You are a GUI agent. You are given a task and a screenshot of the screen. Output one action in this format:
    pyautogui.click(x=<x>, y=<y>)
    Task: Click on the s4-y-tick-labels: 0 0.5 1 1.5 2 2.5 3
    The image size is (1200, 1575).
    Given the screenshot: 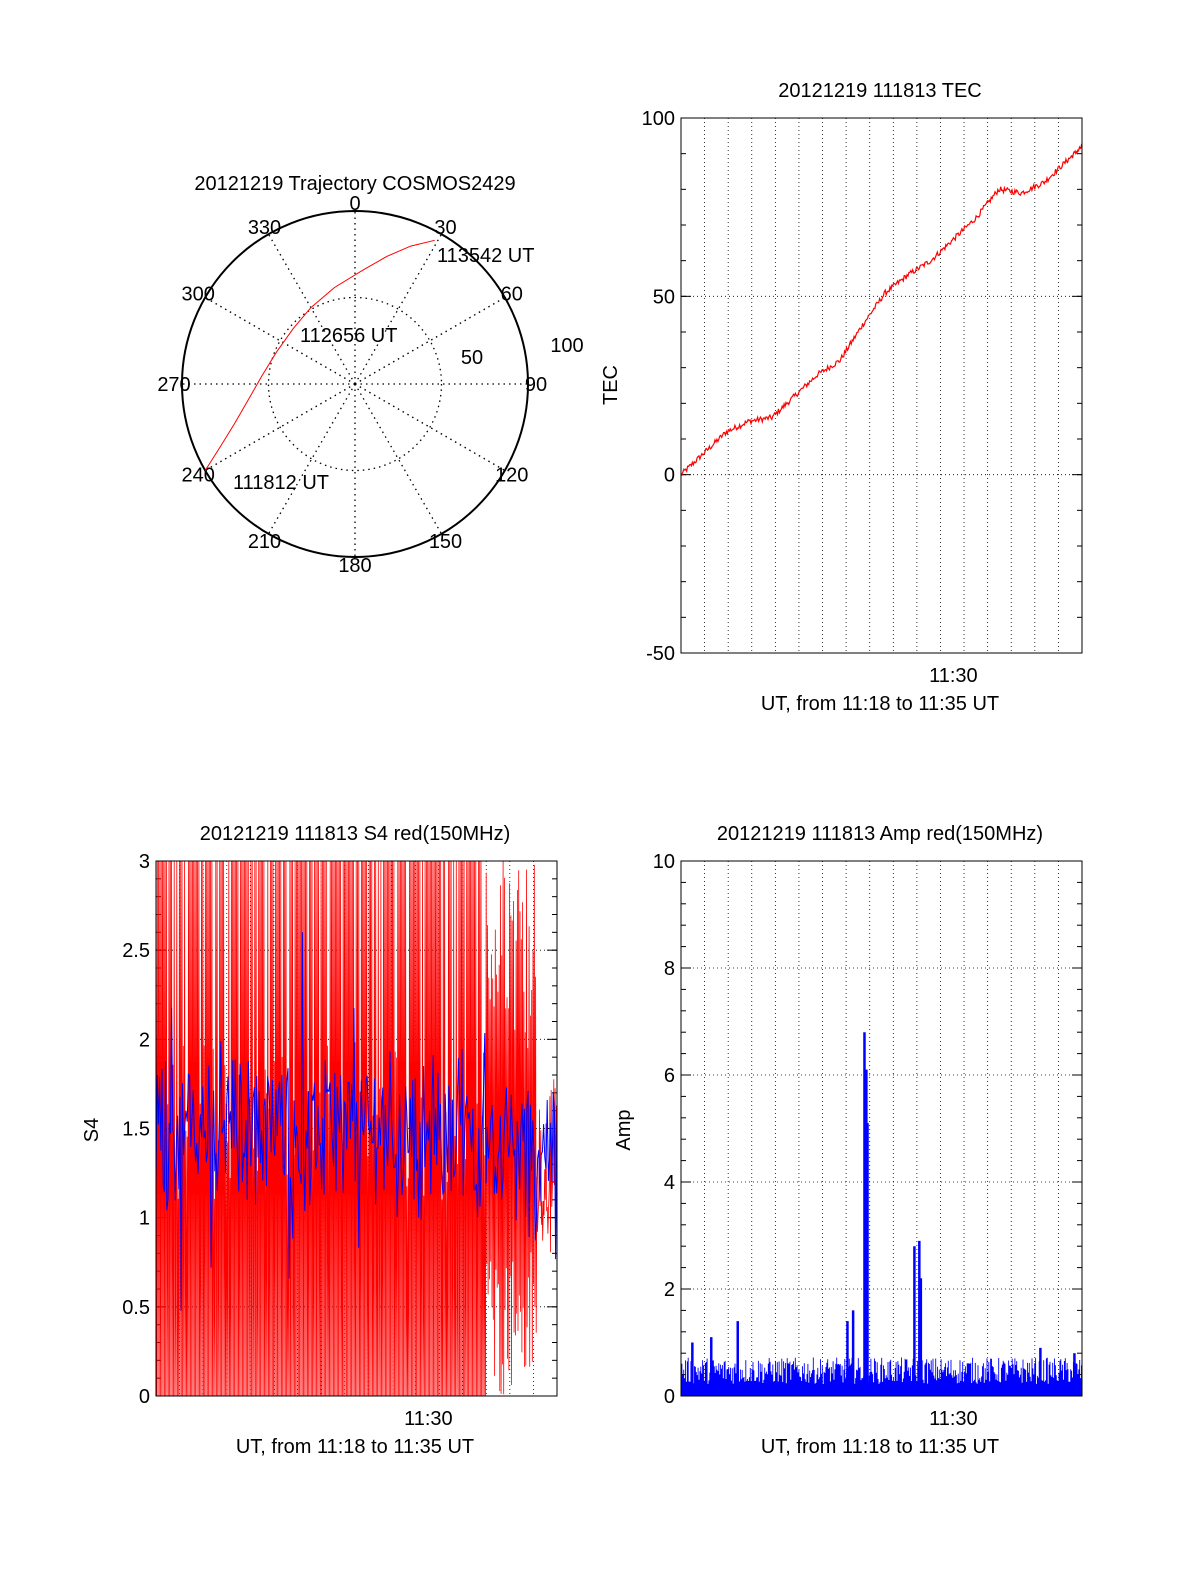 What is the action you would take?
    pyautogui.click(x=136, y=1129)
    